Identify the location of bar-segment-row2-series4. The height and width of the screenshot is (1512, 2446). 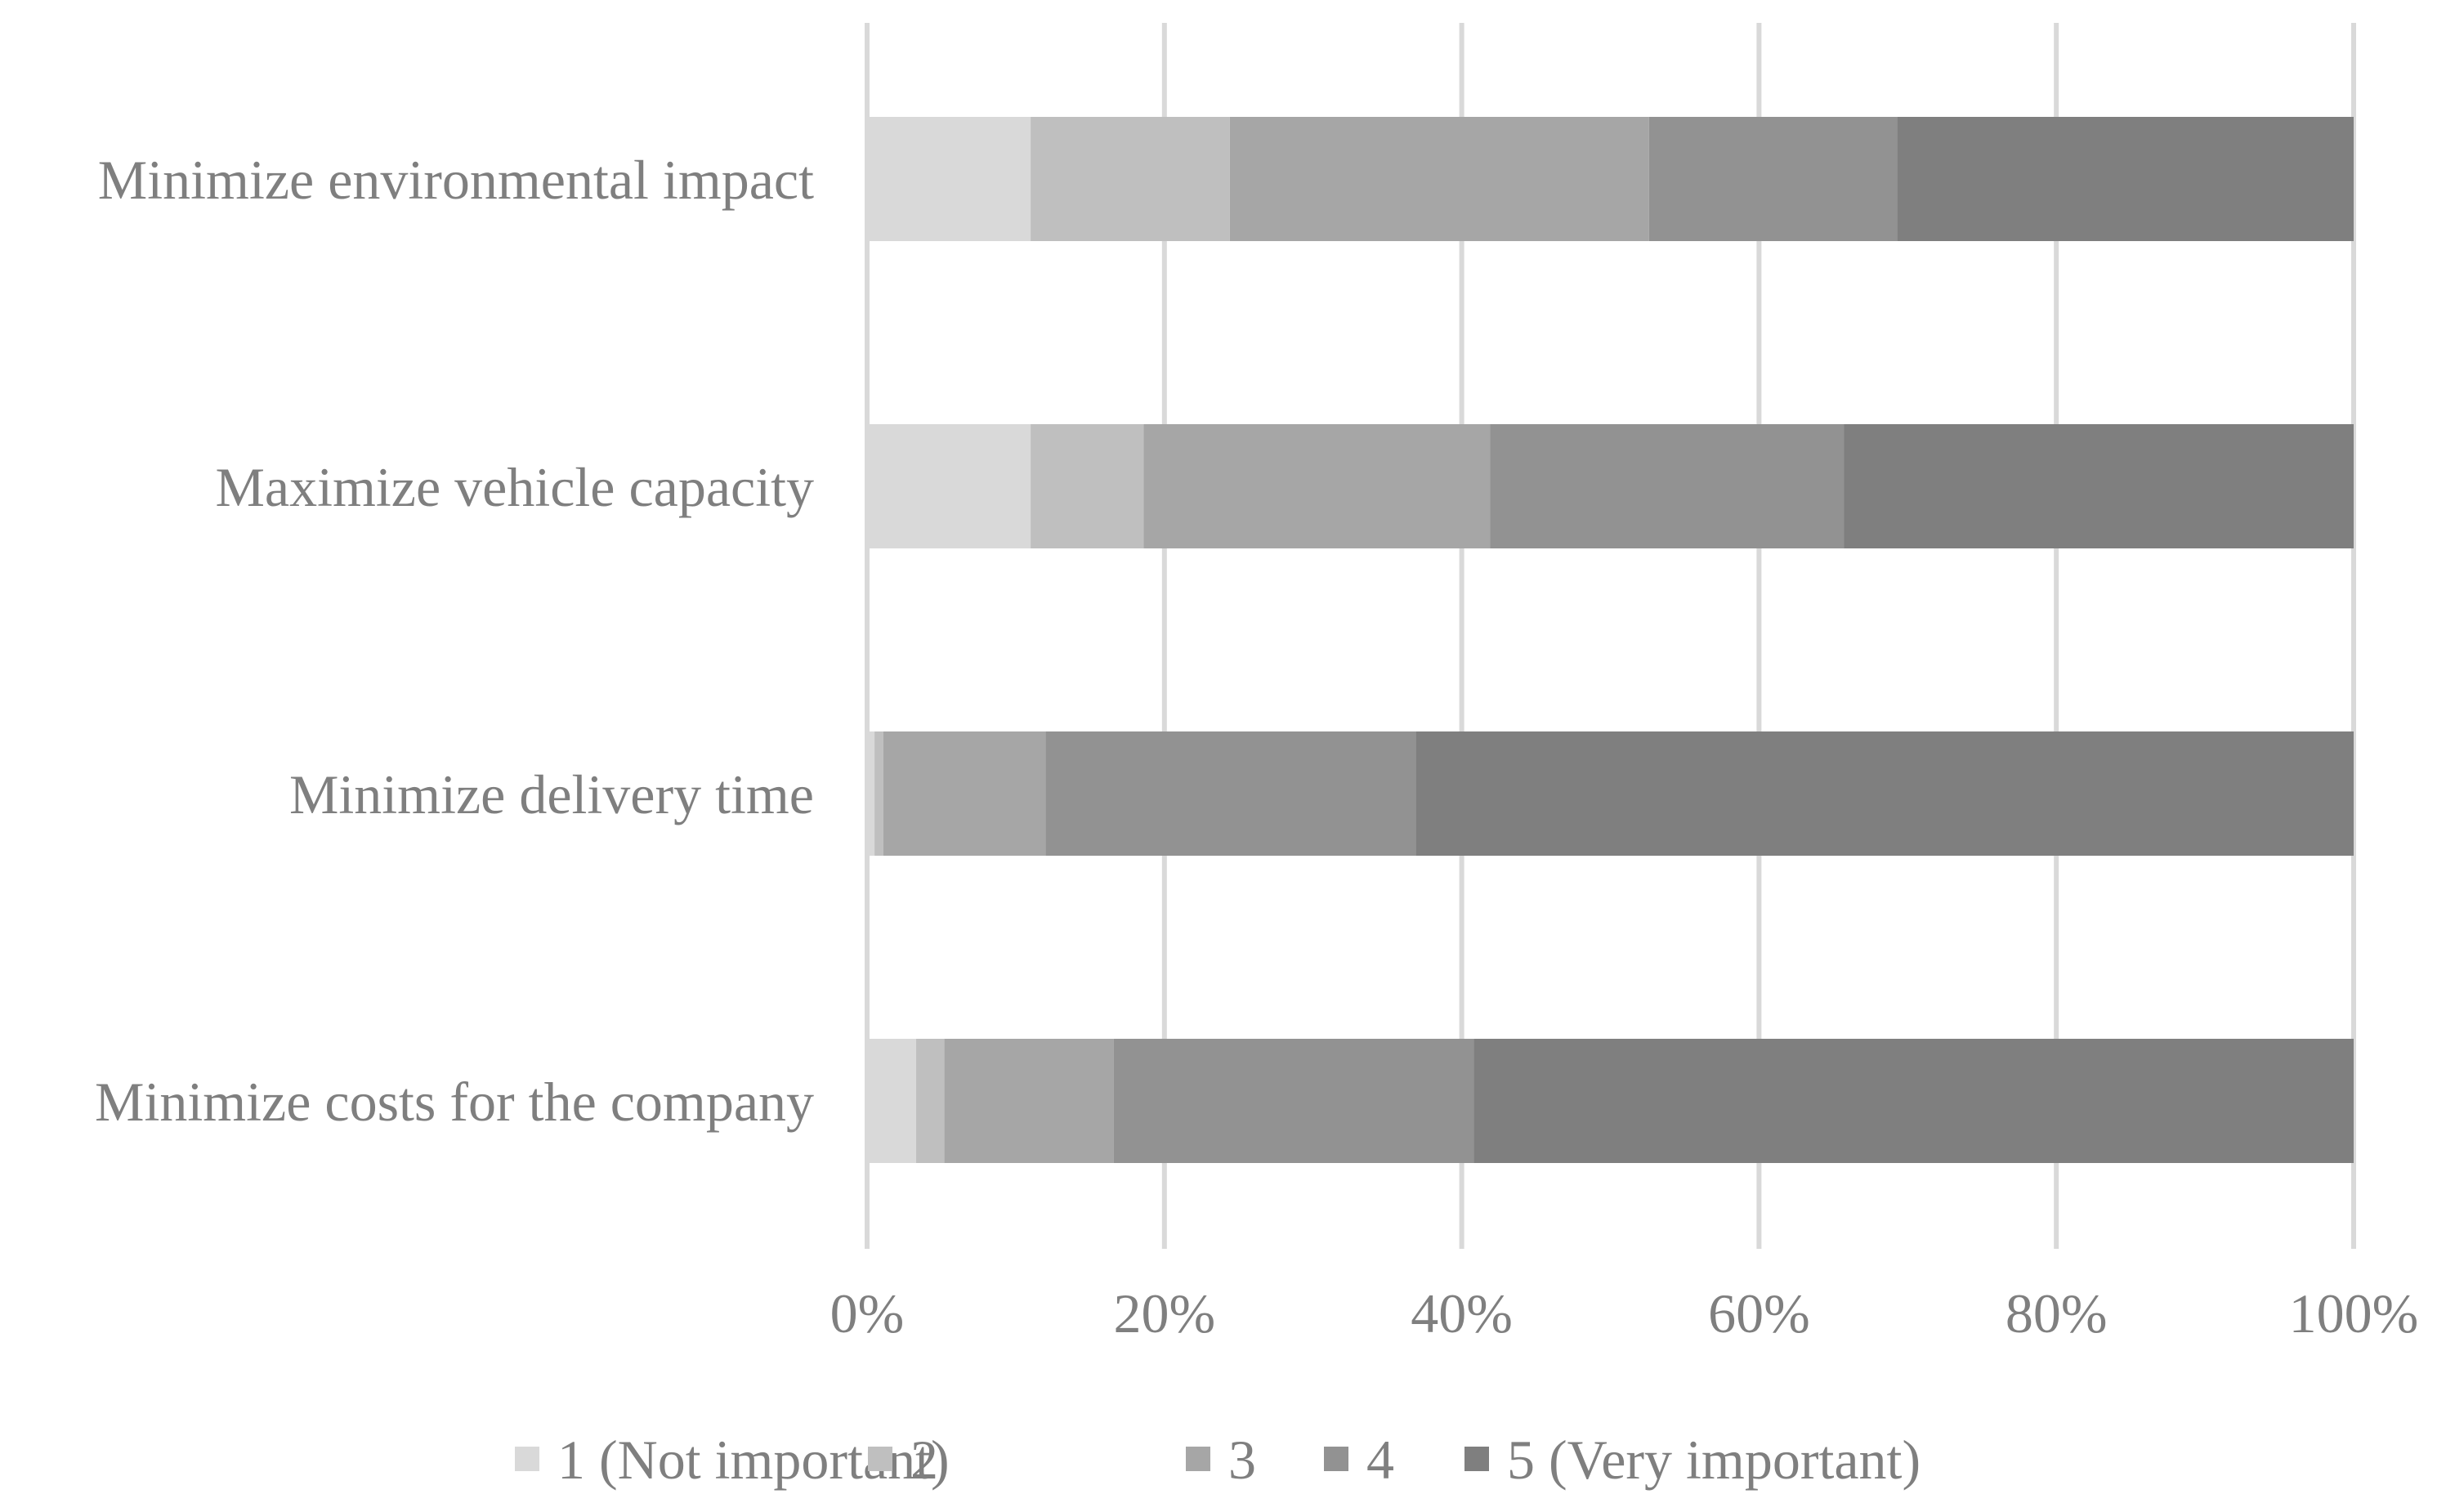
(1667, 486).